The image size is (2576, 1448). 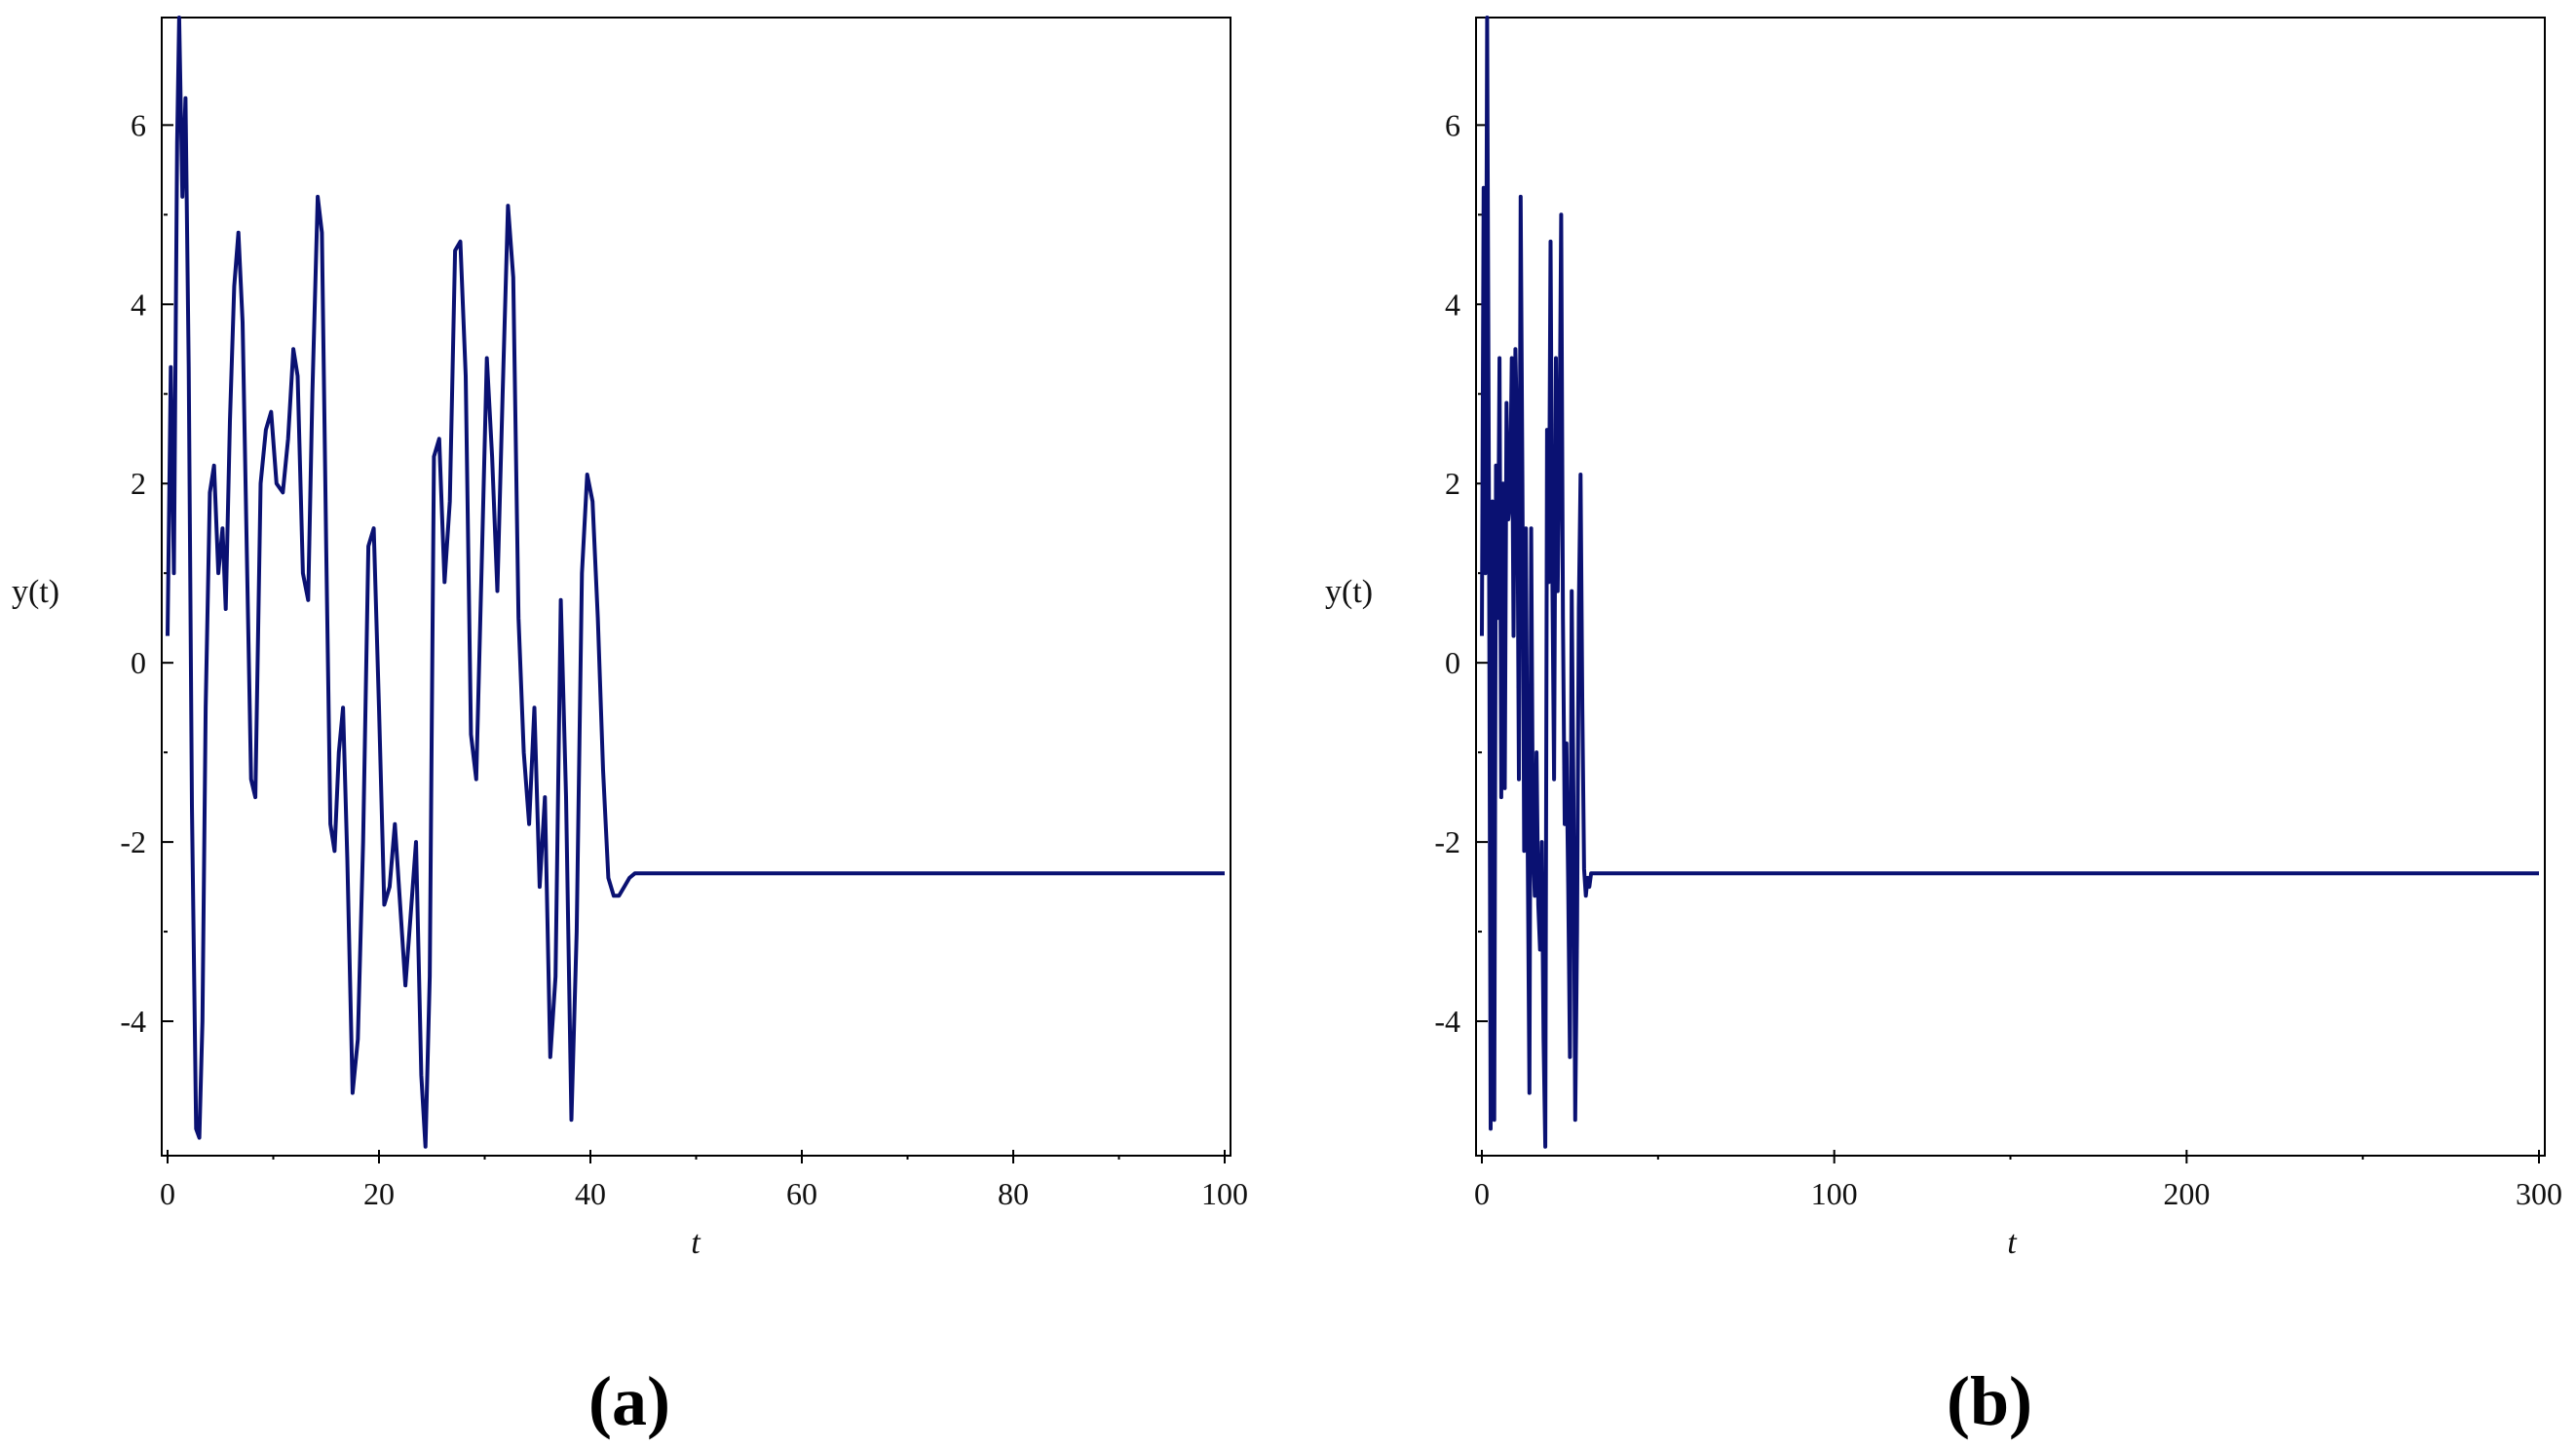 I want to click on panel-label-b: (b), so click(x=1989, y=1401).